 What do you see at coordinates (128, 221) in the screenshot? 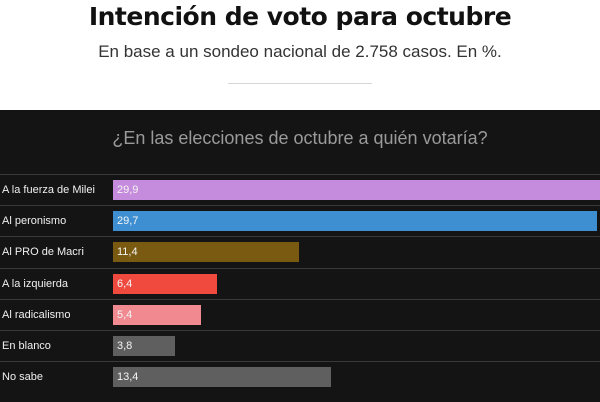
I see `data-label: 29,7` at bounding box center [128, 221].